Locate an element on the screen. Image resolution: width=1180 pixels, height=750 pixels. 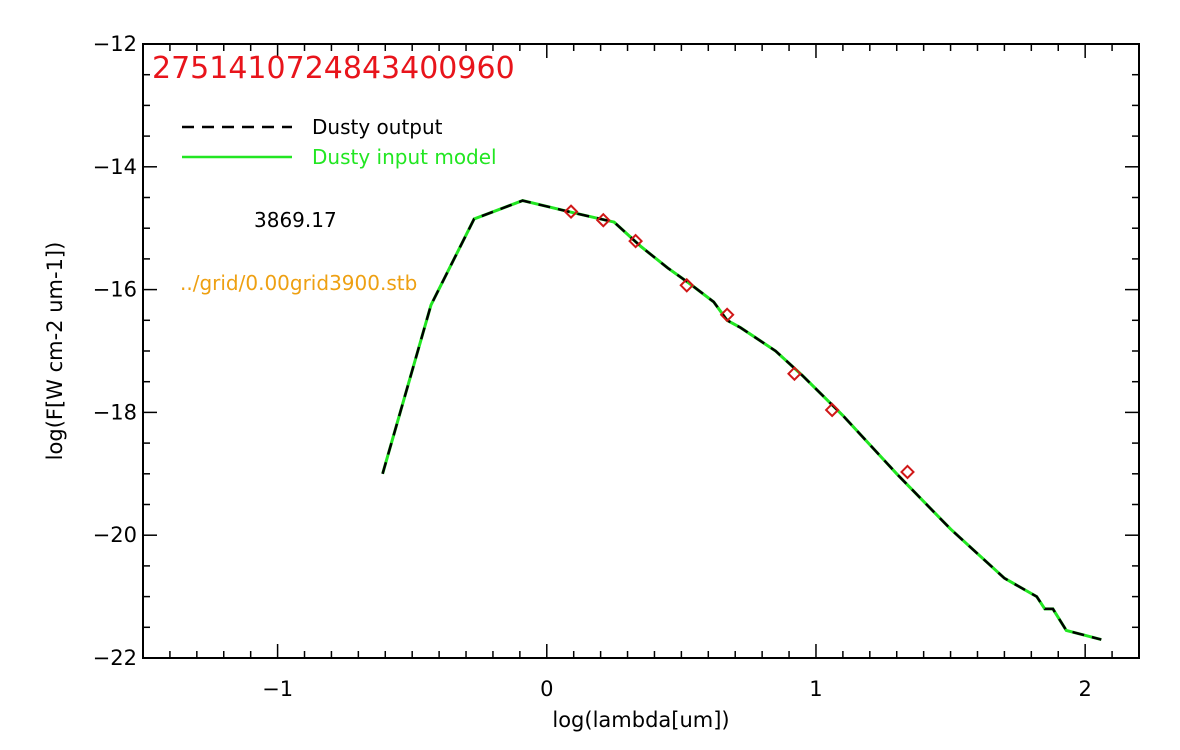
y-axis-title: log(F[W cm-2 um-1]) is located at coordinates (55, 351).